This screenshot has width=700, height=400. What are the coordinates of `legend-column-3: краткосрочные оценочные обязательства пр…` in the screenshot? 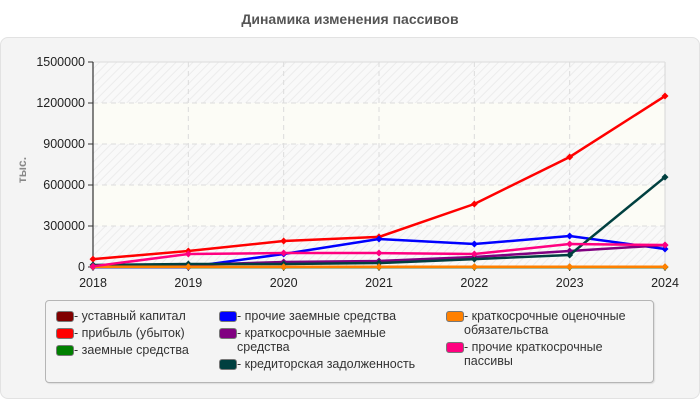 It's located at (543, 340).